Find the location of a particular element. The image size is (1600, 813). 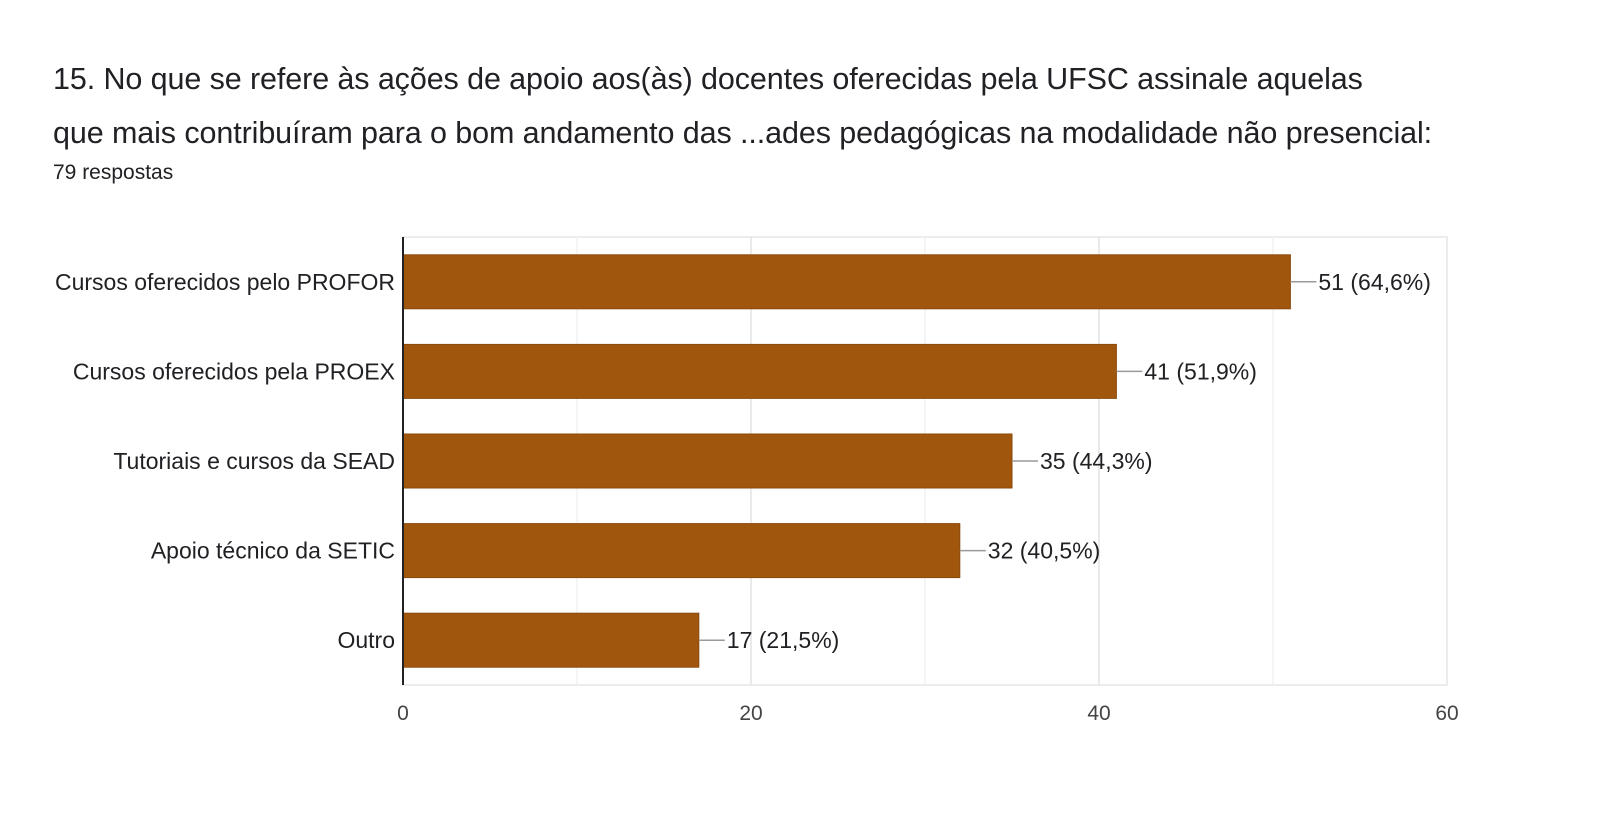

category-label: Tutoriais e cursos da SEAD is located at coordinates (254, 461).